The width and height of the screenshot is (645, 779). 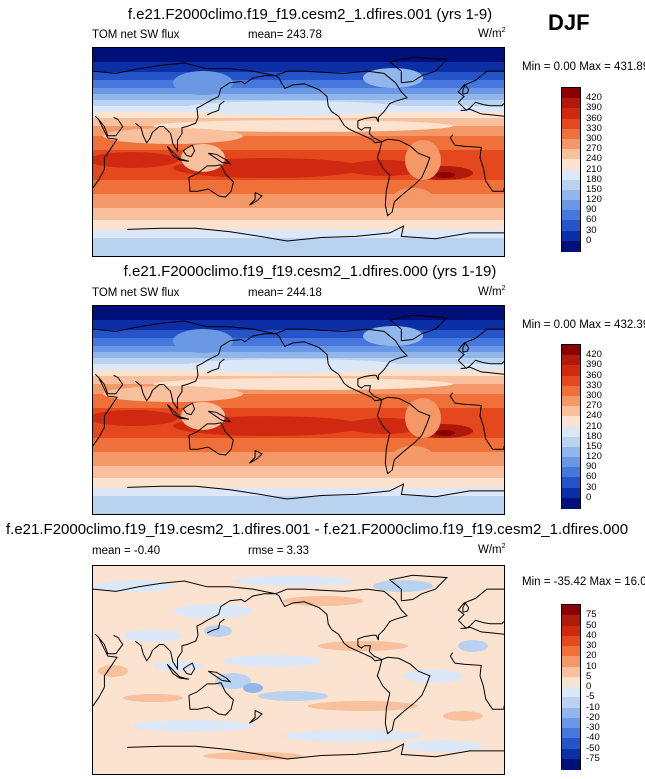 What do you see at coordinates (569, 22) in the screenshot?
I see `season-label: DJF` at bounding box center [569, 22].